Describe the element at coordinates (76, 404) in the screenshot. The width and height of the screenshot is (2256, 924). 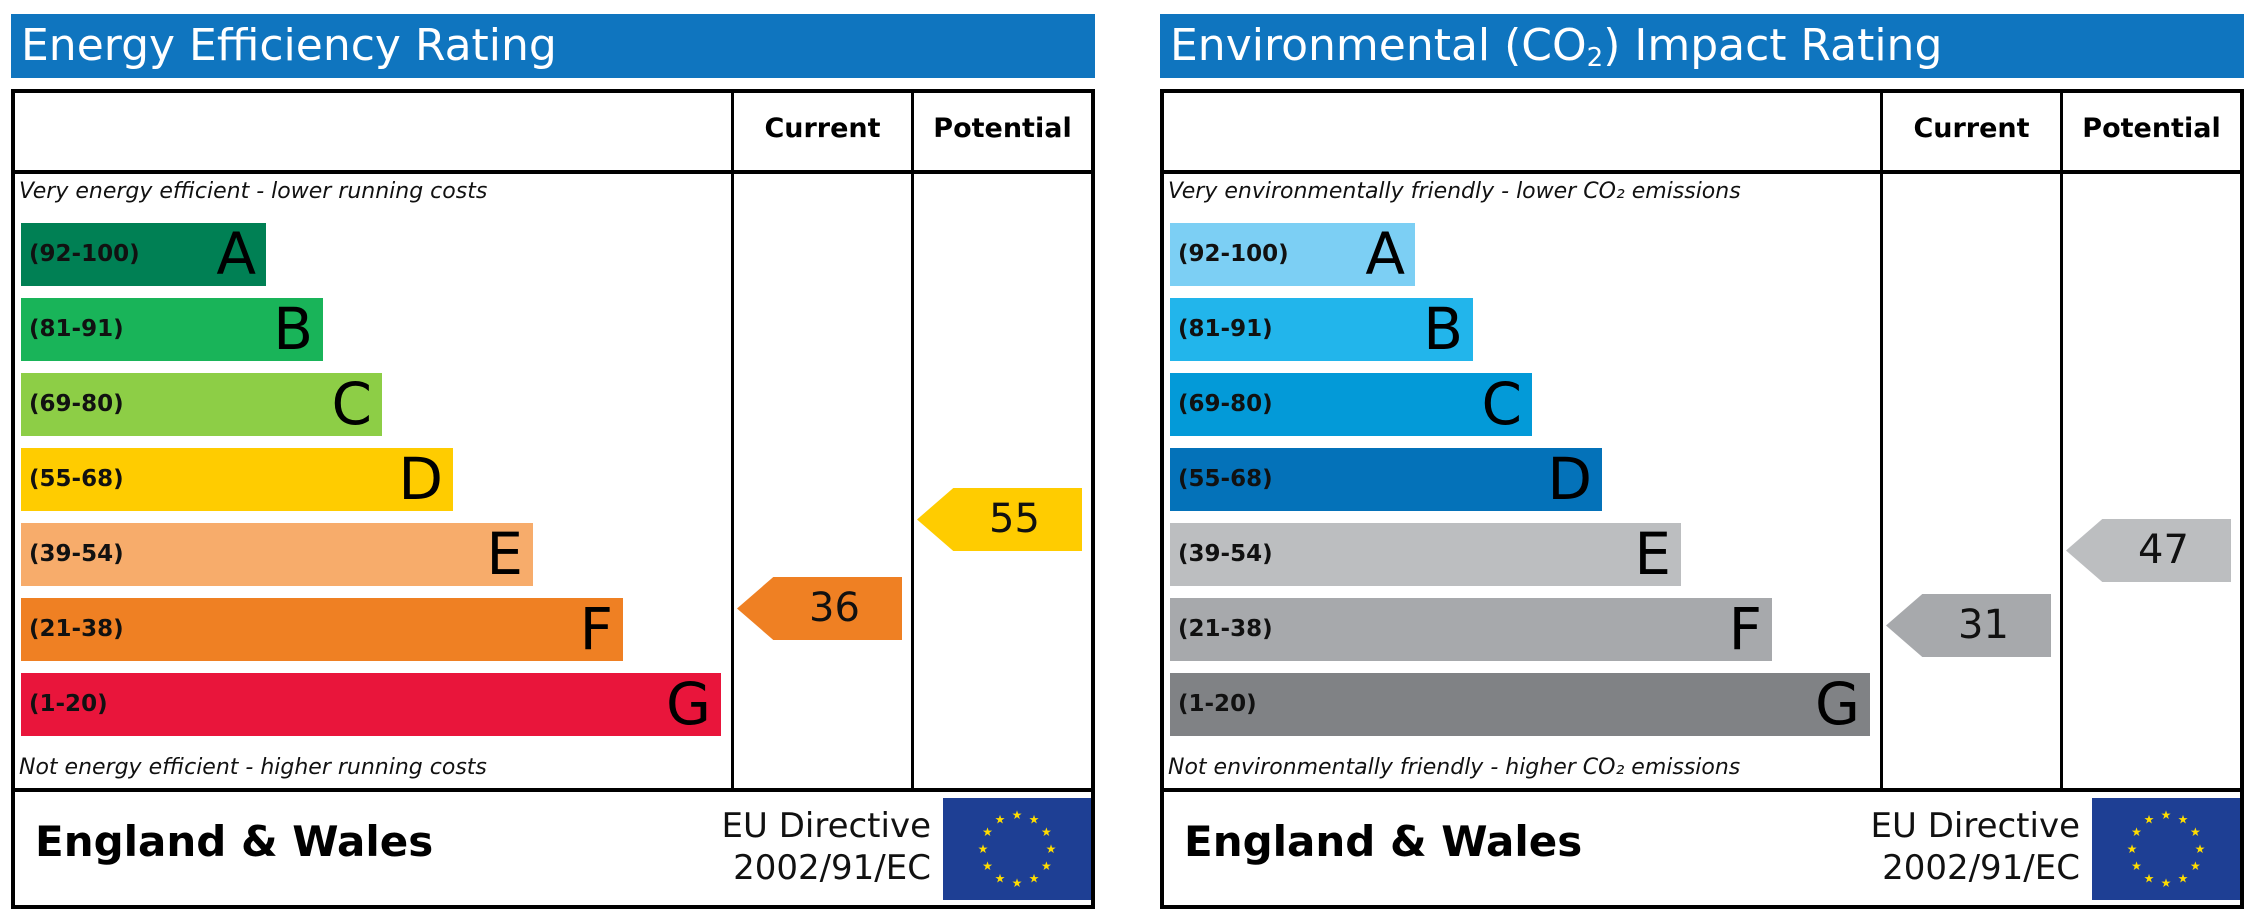
I see `band-range: (69-80)` at that location.